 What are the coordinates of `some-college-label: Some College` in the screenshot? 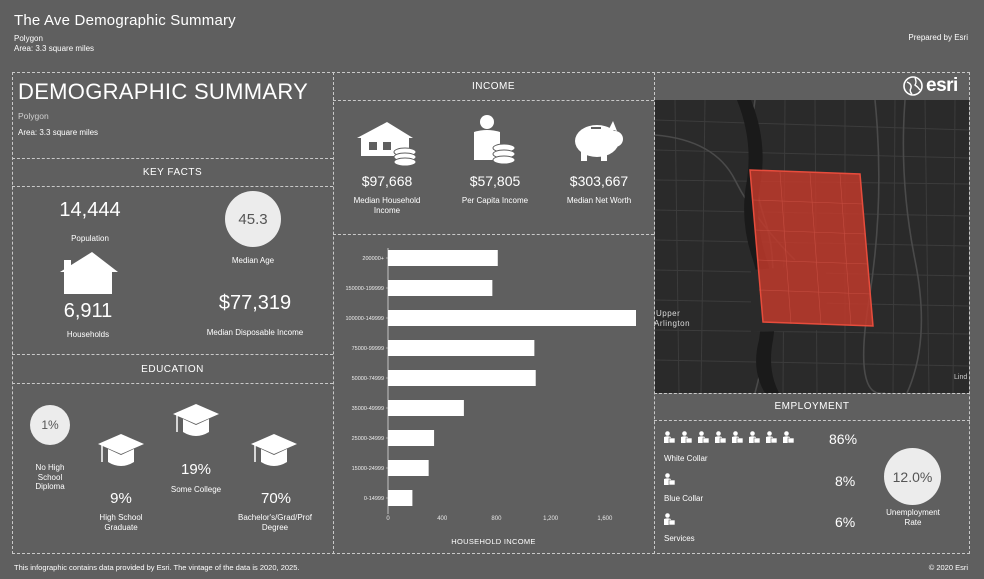 It's located at (196, 489).